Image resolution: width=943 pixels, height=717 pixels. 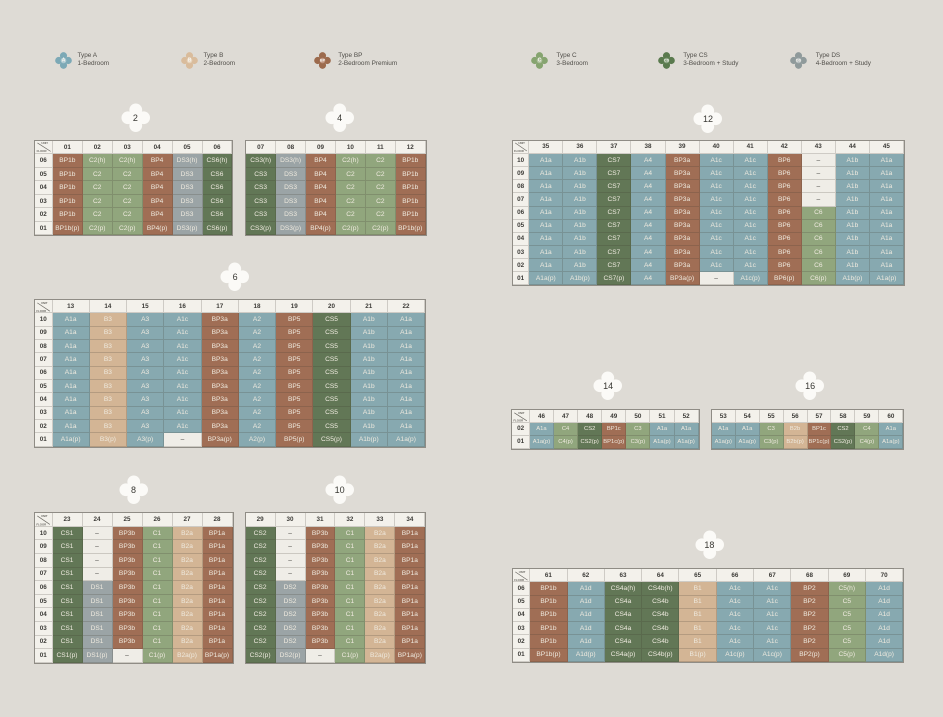 What do you see at coordinates (540, 61) in the screenshot?
I see `svg-text: C` at bounding box center [540, 61].